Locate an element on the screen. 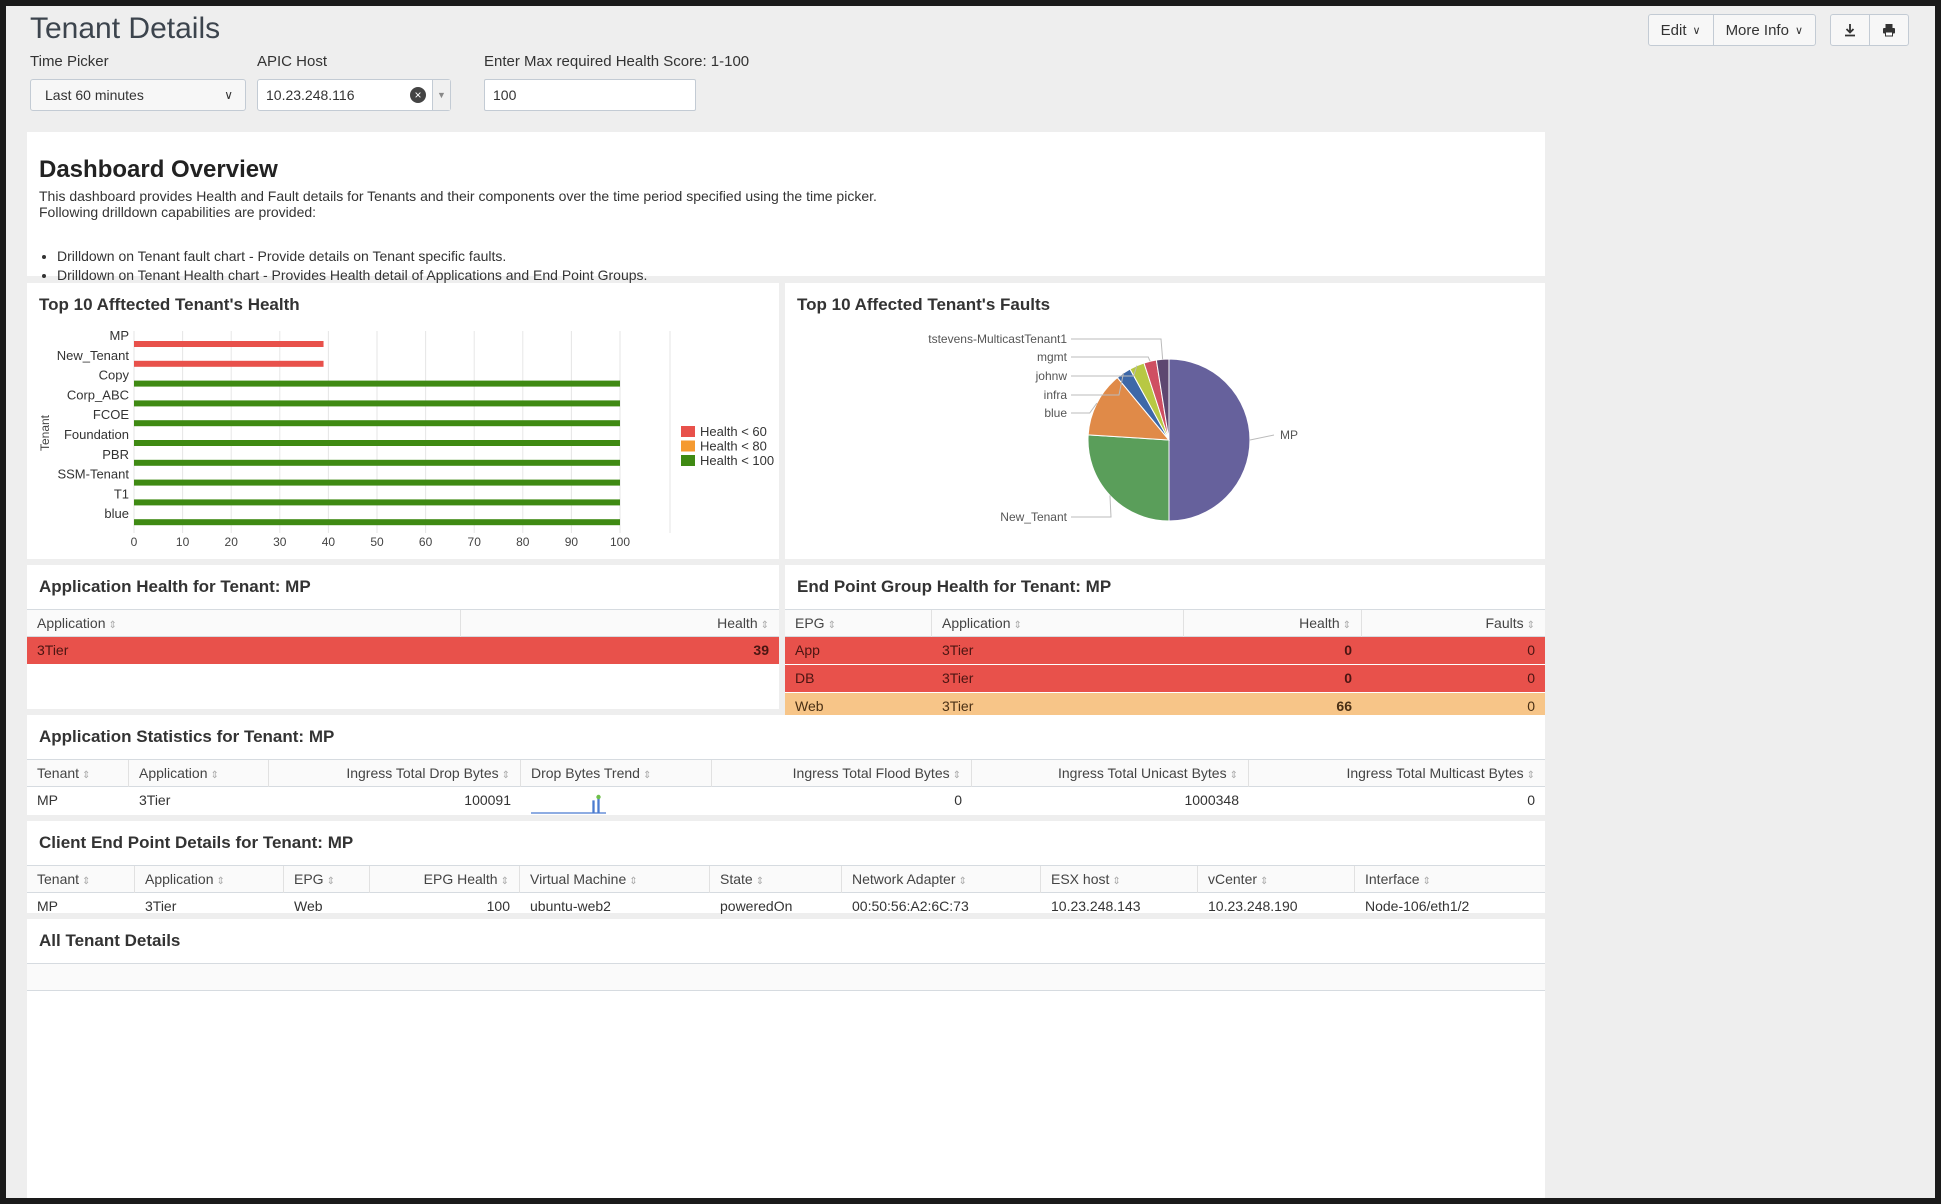  header-label: State is located at coordinates (736, 879).